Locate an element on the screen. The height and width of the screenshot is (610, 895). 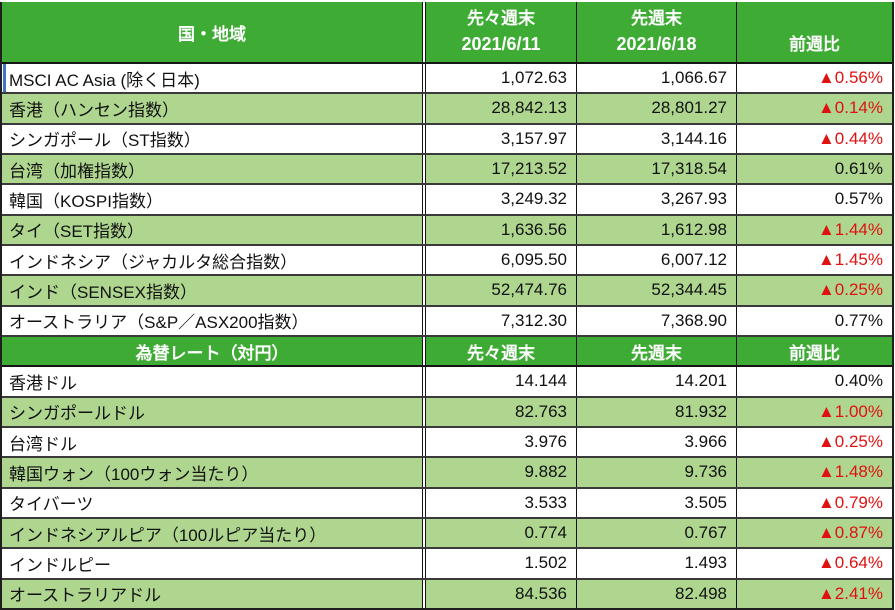
value-week-before-last: 82.763 is located at coordinates (501, 411).